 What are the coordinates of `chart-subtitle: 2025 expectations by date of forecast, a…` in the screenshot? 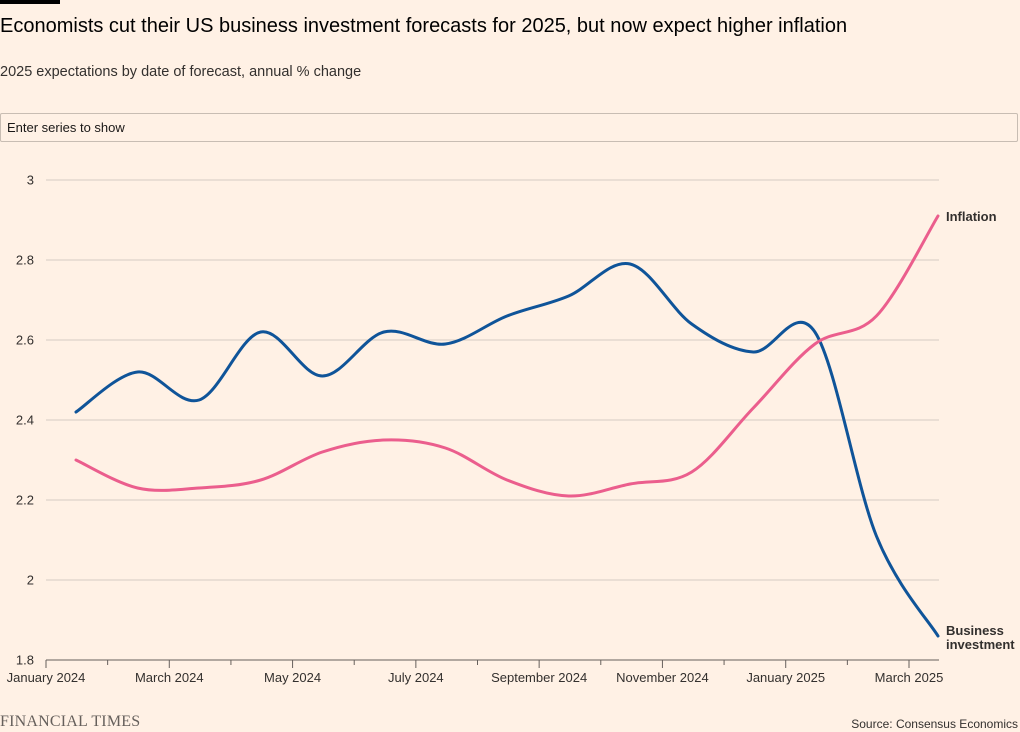 It's located at (181, 72).